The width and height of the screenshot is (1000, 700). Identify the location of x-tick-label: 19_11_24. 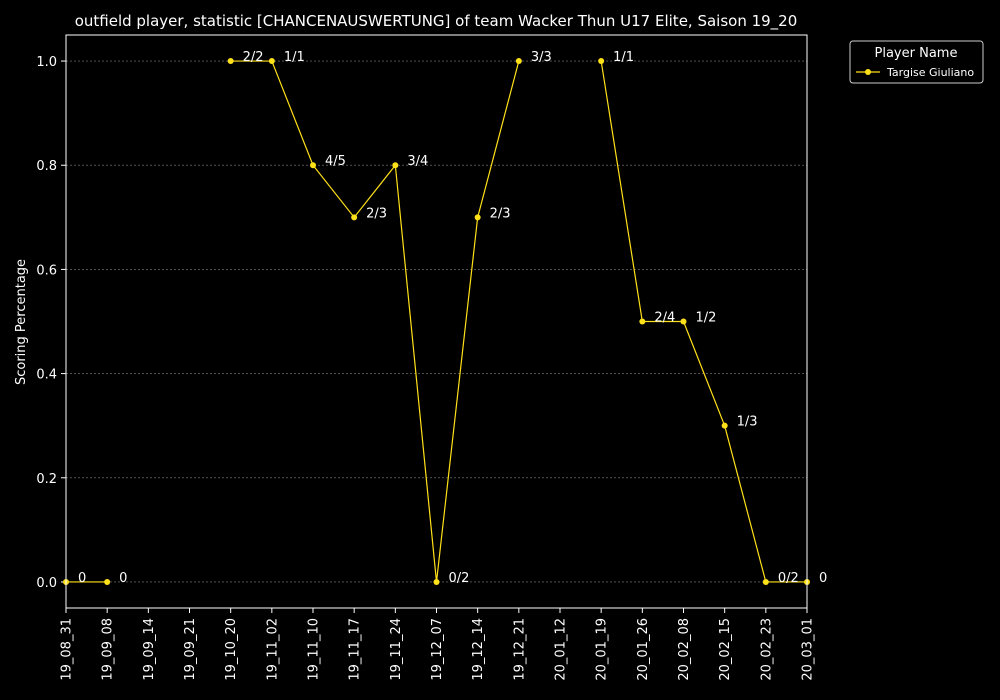
(396, 649).